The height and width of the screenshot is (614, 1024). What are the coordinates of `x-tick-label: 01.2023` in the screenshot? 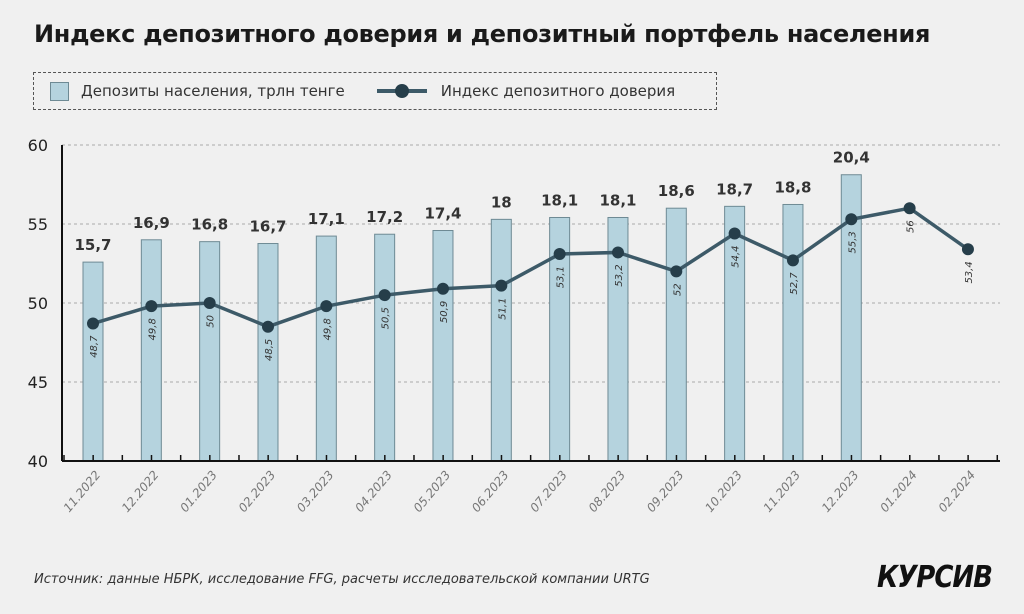 It's located at (198, 491).